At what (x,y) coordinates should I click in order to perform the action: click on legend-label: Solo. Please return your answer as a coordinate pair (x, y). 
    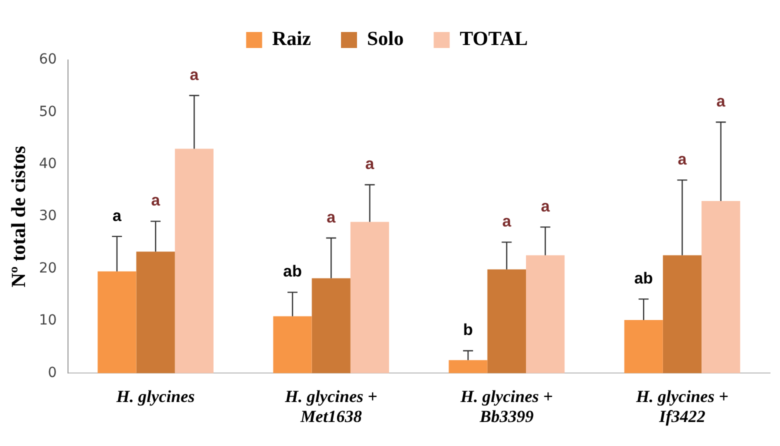
    Looking at the image, I should click on (385, 39).